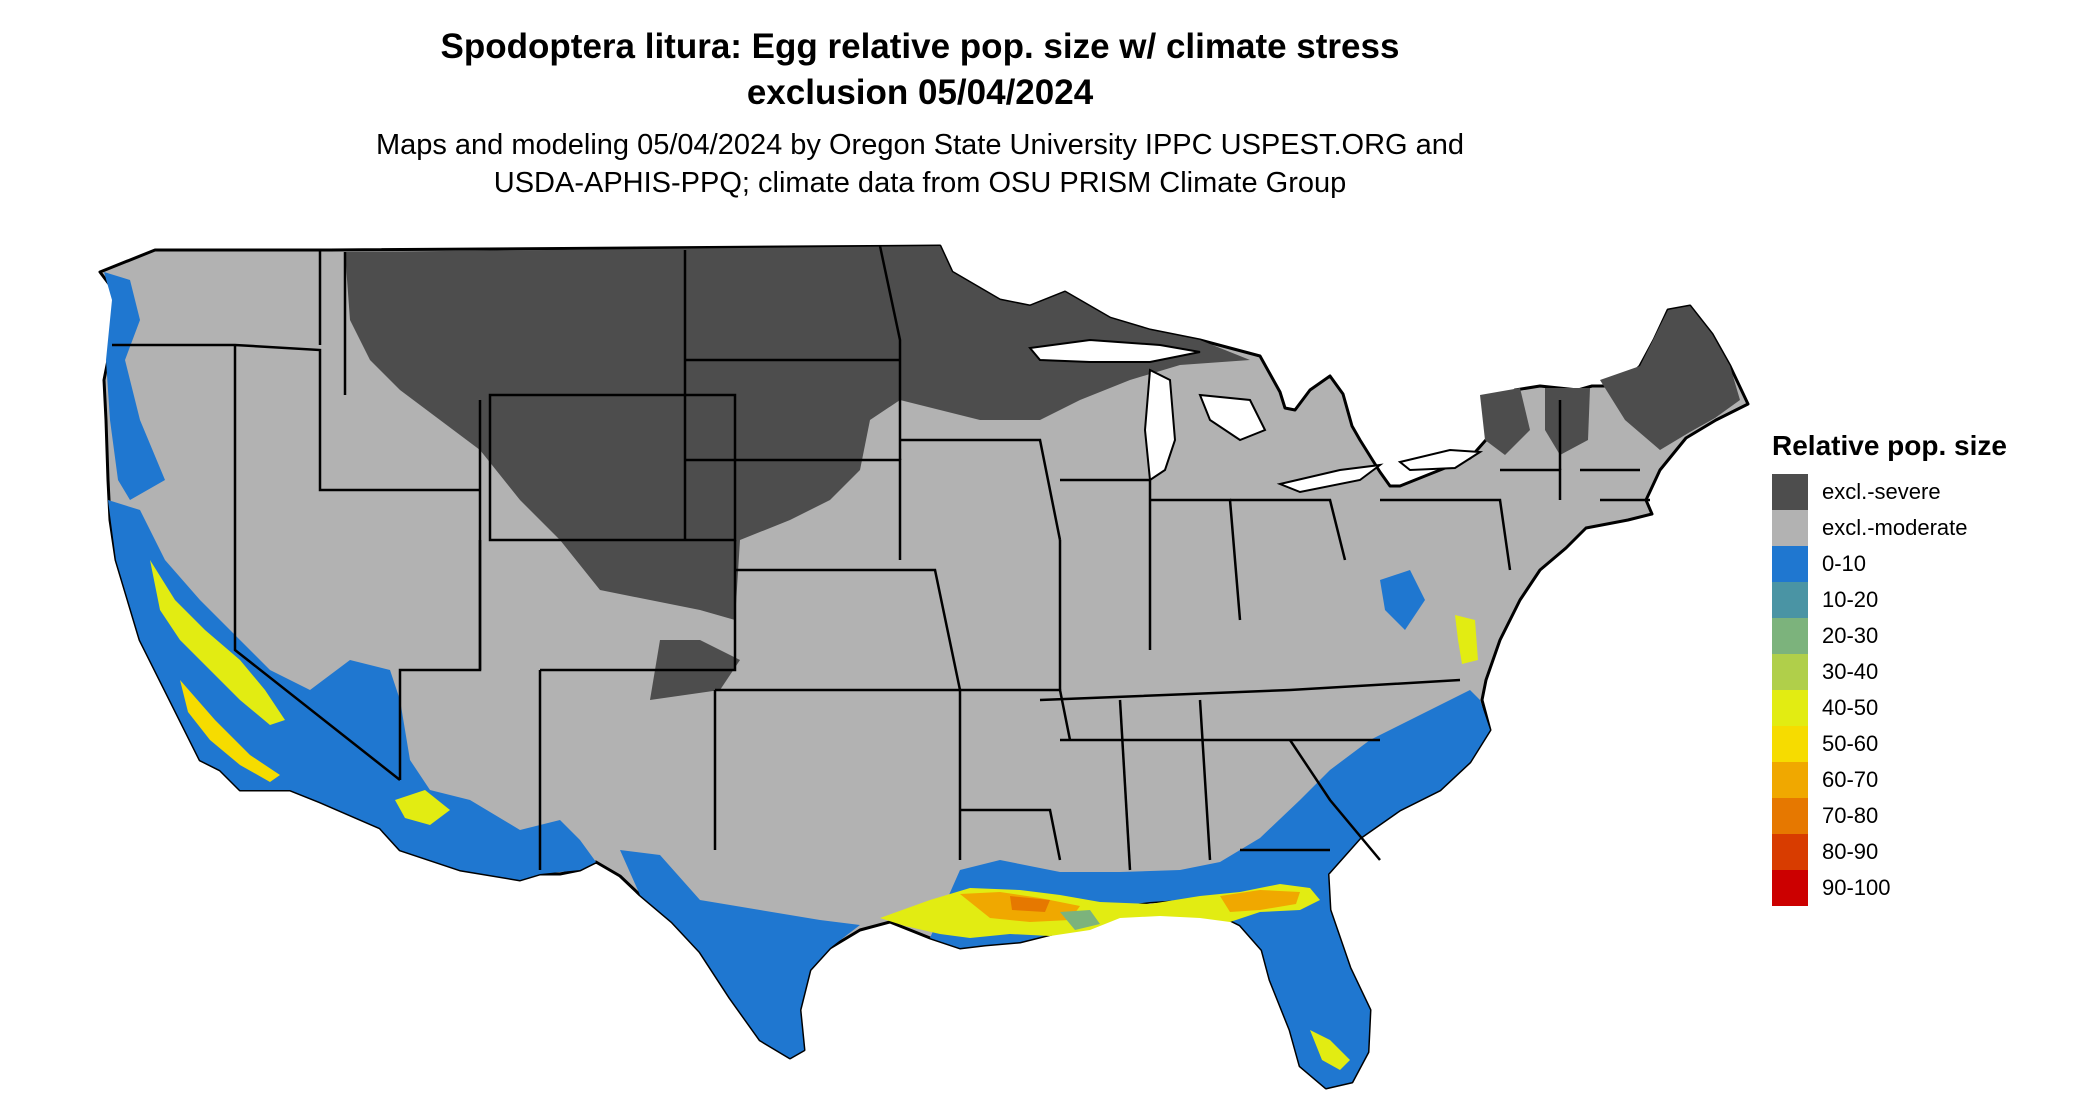 The image size is (2100, 1116). Describe the element at coordinates (1895, 527) in the screenshot. I see `legend-label: excl.-moderate` at that location.